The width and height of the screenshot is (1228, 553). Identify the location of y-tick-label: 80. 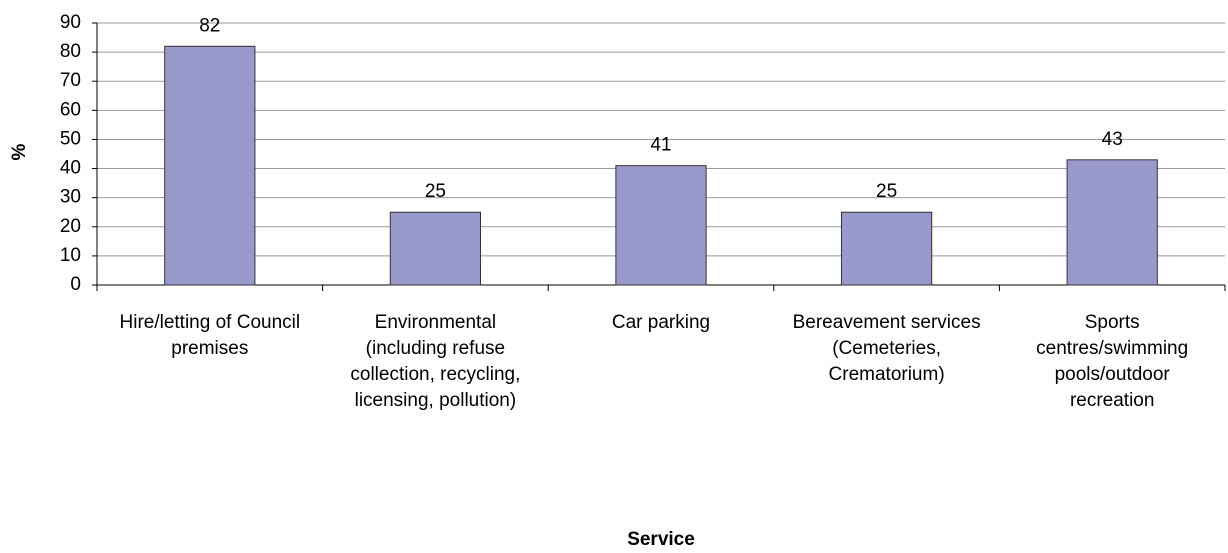
(70, 51).